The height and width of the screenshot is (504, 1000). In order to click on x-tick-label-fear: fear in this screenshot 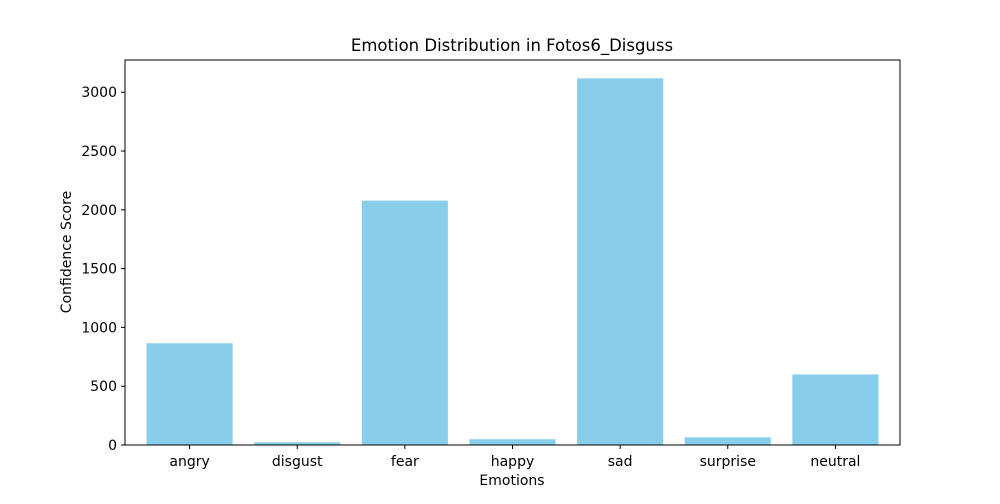, I will do `click(405, 462)`.